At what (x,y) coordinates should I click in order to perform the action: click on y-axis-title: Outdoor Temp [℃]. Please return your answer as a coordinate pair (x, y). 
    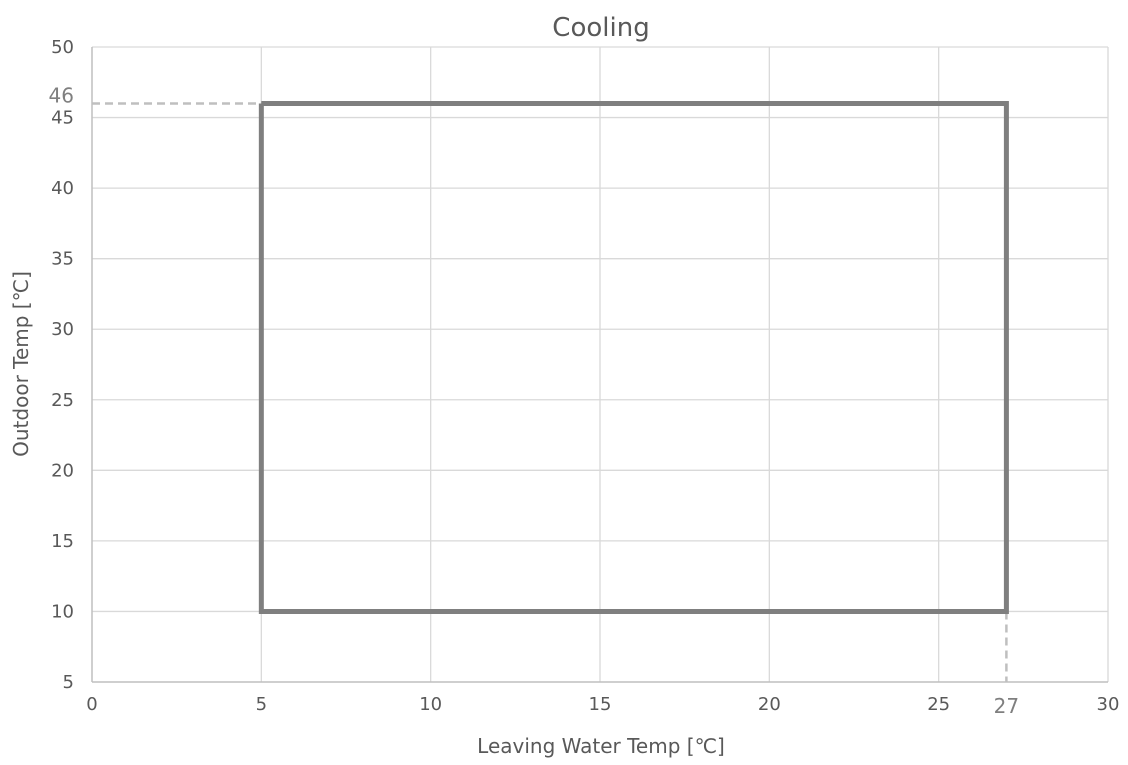
    Looking at the image, I should click on (21, 364).